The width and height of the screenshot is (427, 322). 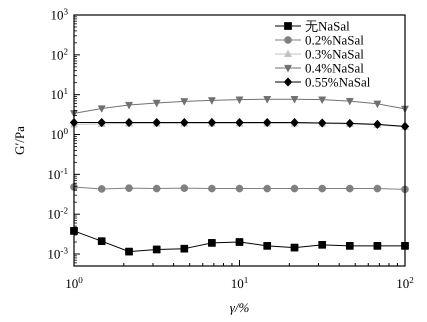 I want to click on y-tick-label: 10$^{-1}$, so click(x=57, y=174).